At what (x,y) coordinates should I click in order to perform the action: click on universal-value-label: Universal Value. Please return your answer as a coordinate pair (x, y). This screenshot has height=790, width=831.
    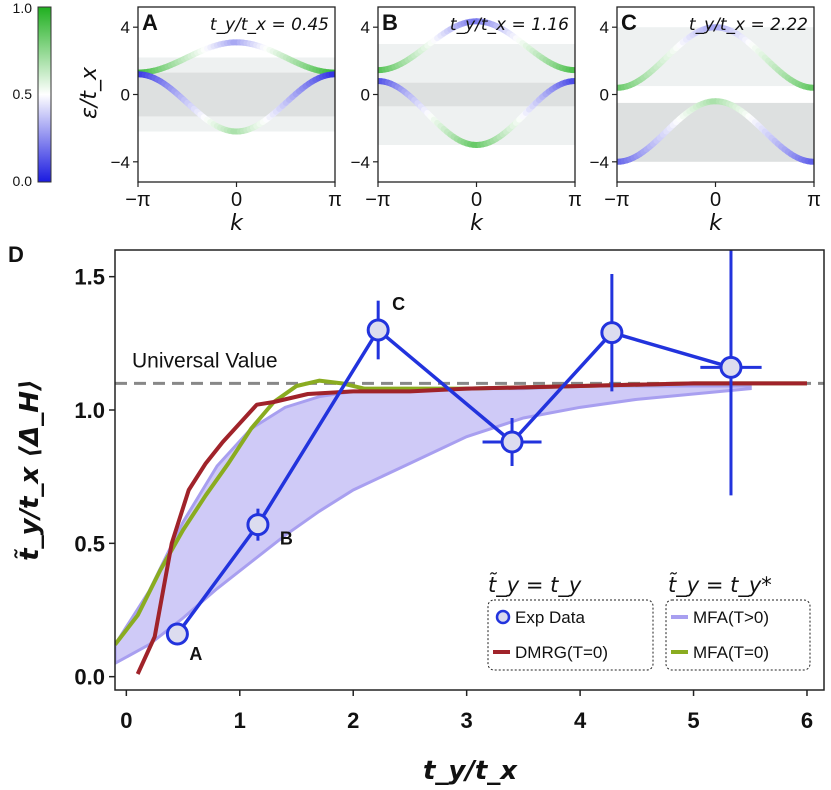
    Looking at the image, I should click on (205, 360).